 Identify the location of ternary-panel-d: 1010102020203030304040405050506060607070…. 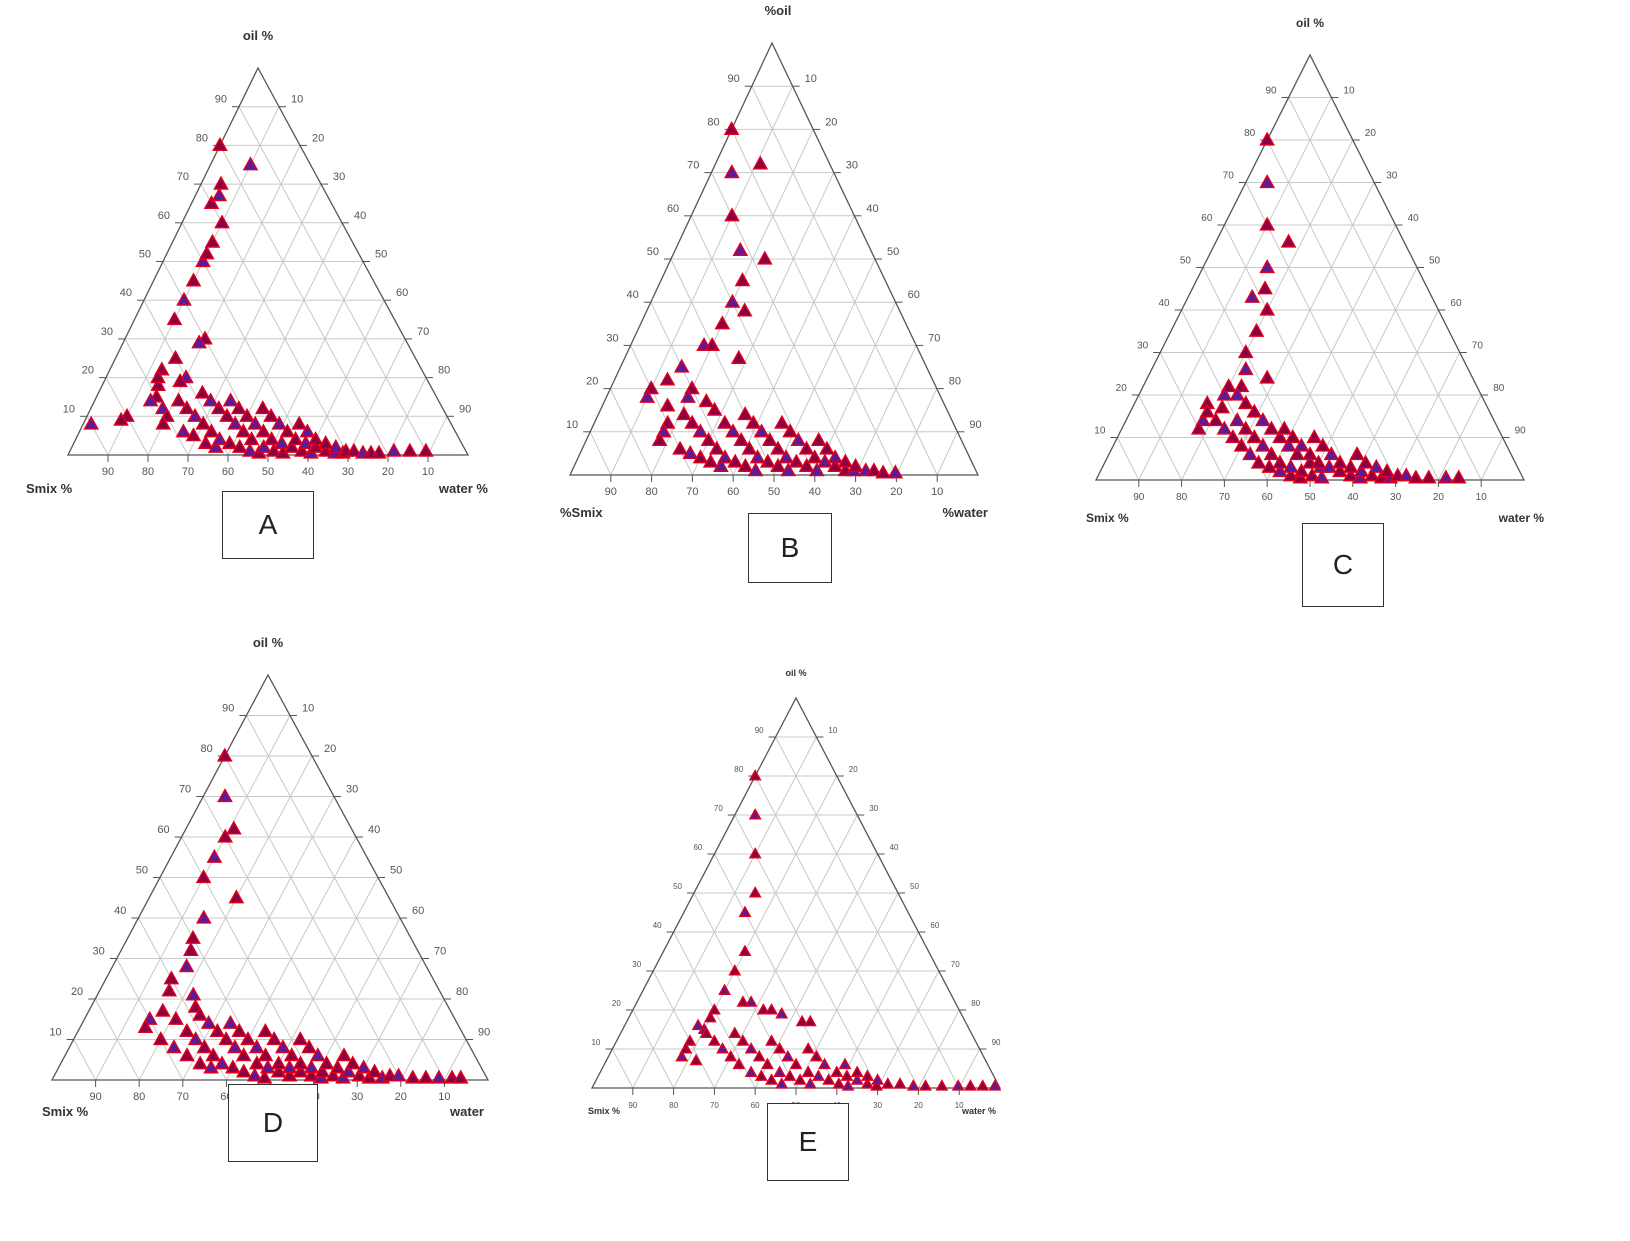
(266, 877).